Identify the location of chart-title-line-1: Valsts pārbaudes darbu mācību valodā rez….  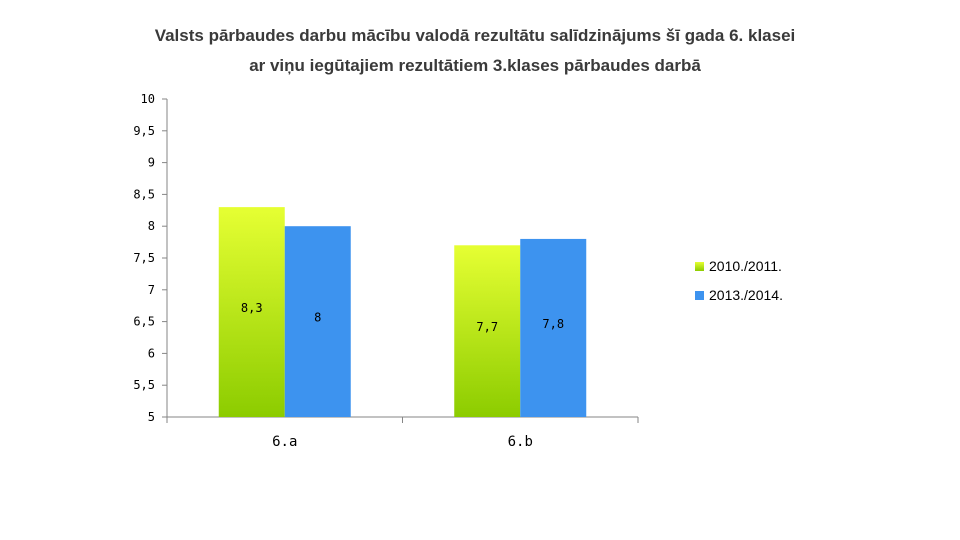
(475, 35).